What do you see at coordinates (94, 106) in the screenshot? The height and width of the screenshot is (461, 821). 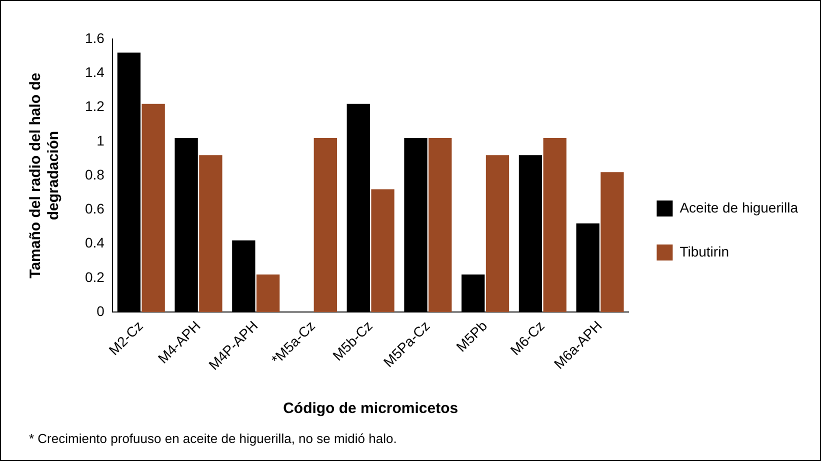 I see `y-tick-label: 1.2` at bounding box center [94, 106].